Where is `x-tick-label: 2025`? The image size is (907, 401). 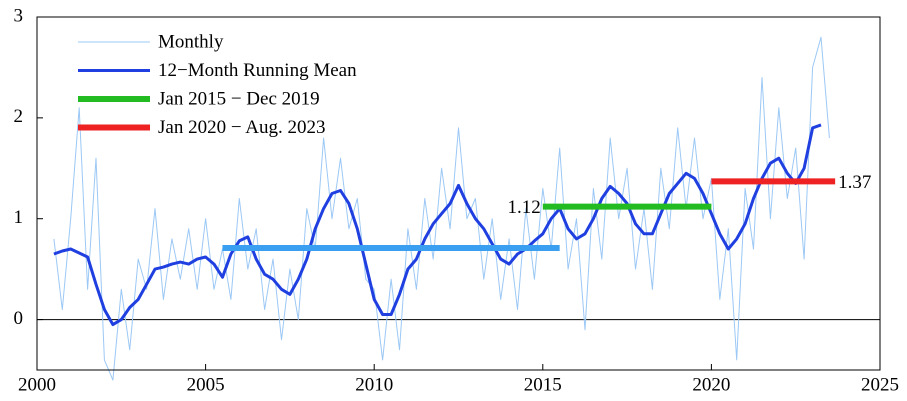
x-tick-label: 2025 is located at coordinates (880, 384).